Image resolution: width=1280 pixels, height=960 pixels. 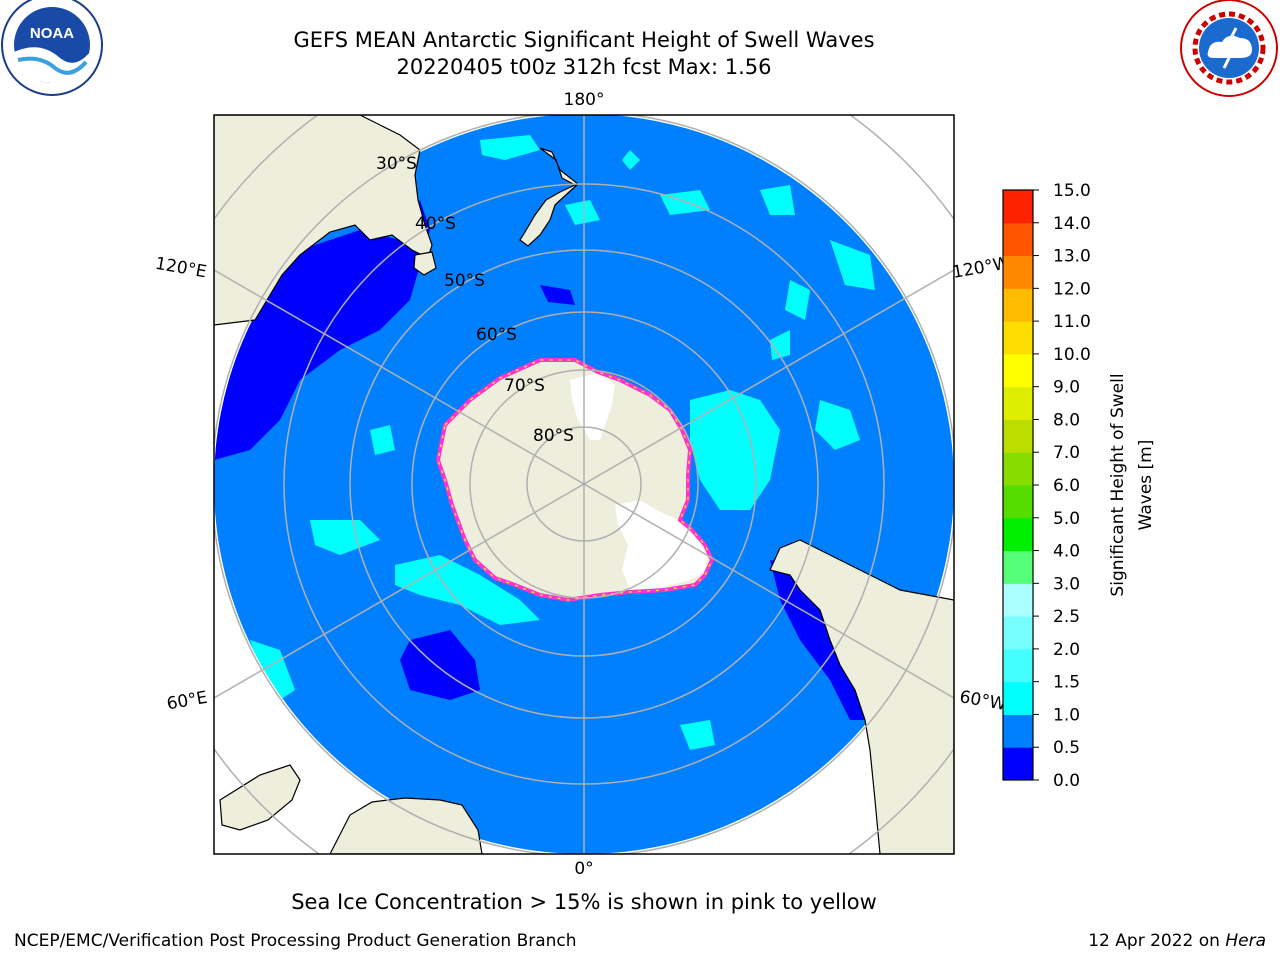 What do you see at coordinates (1066, 650) in the screenshot?
I see `colorbar-tick-label: 2.0` at bounding box center [1066, 650].